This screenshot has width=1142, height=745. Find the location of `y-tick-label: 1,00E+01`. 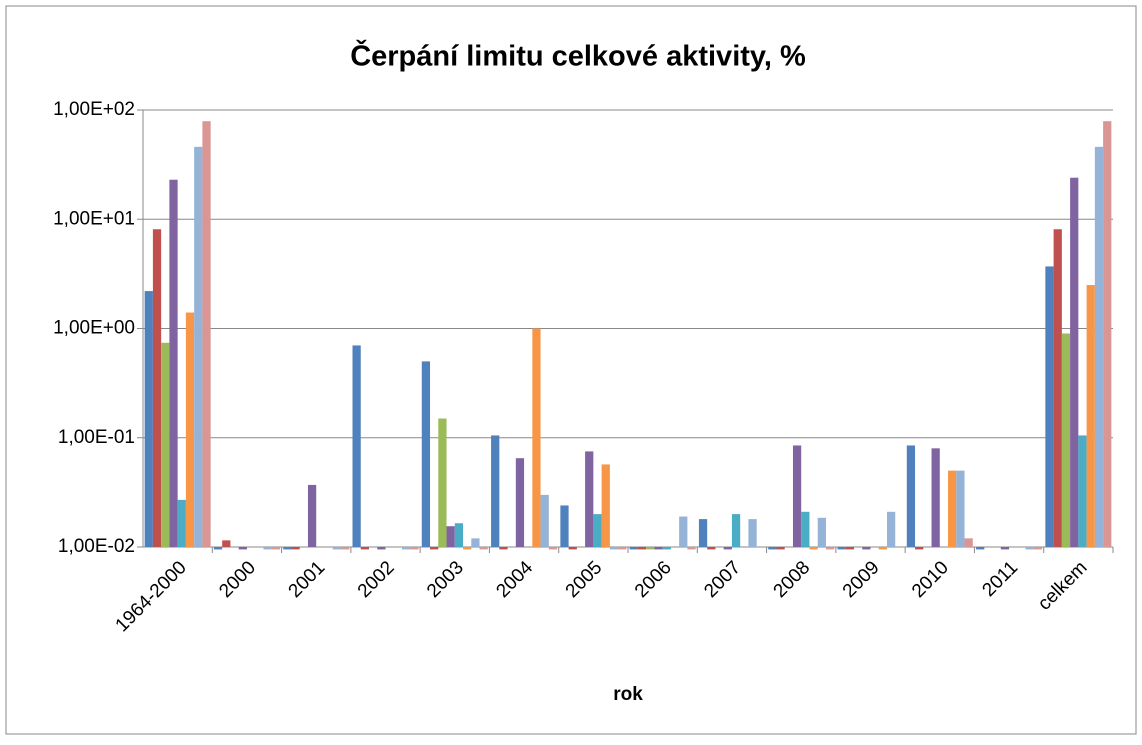

y-tick-label: 1,00E+01 is located at coordinates (94, 218).